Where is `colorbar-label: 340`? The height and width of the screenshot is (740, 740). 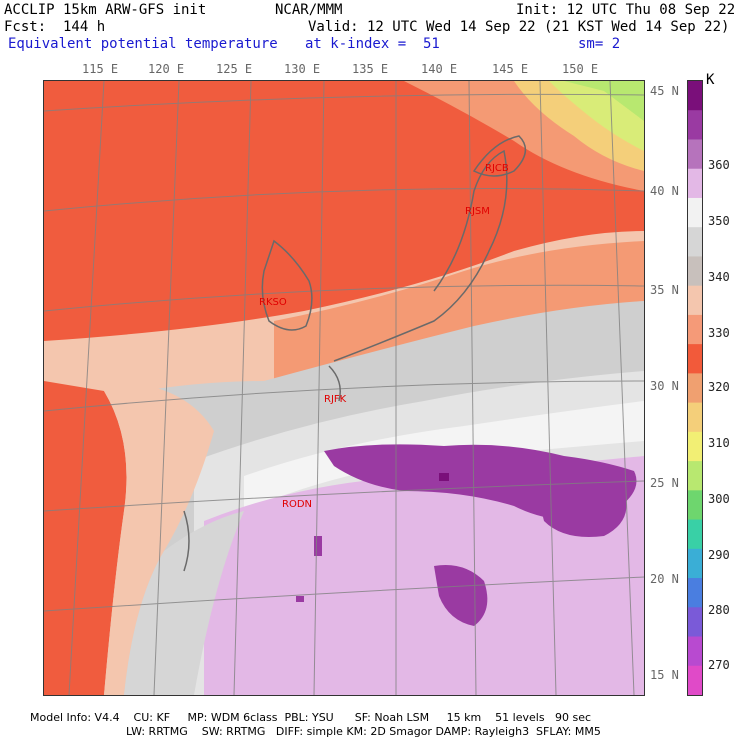 colorbar-label: 340 is located at coordinates (719, 277).